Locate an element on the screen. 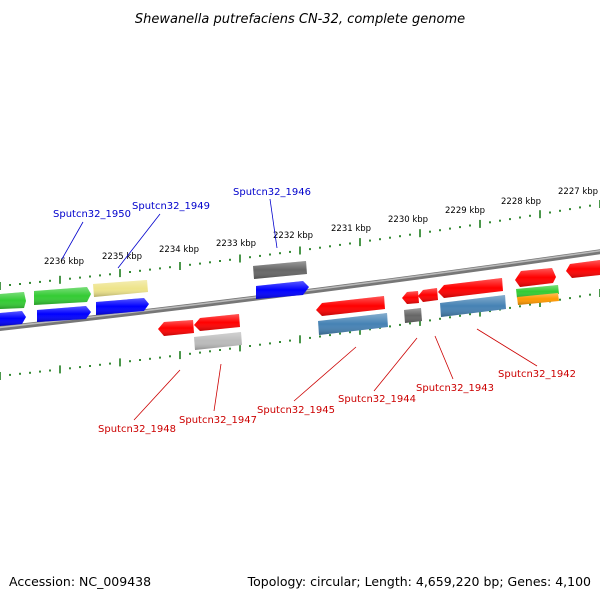  reverse-strand-genes is located at coordinates (332, 314).